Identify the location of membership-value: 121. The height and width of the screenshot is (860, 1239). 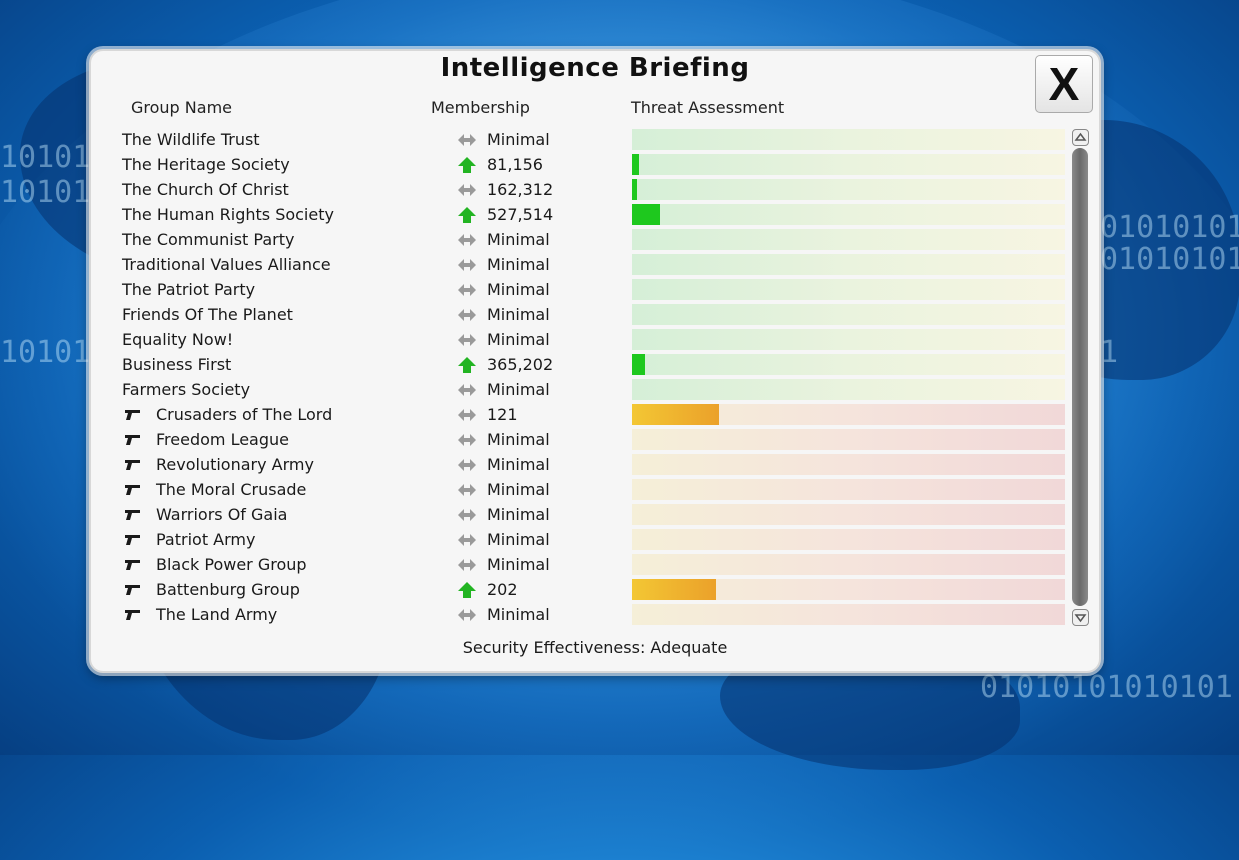
(502, 414).